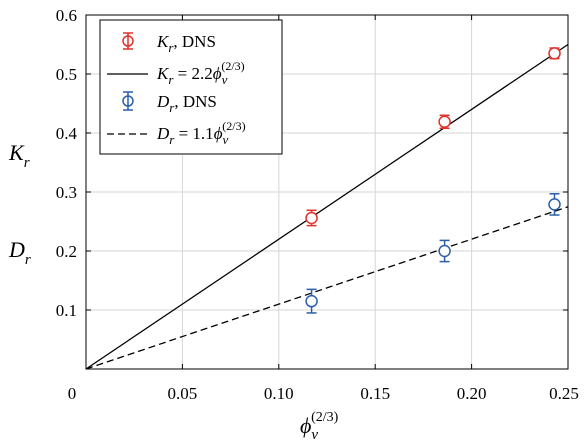 The image size is (585, 443). Describe the element at coordinates (66, 251) in the screenshot. I see `y-tick-label: 0.2` at that location.